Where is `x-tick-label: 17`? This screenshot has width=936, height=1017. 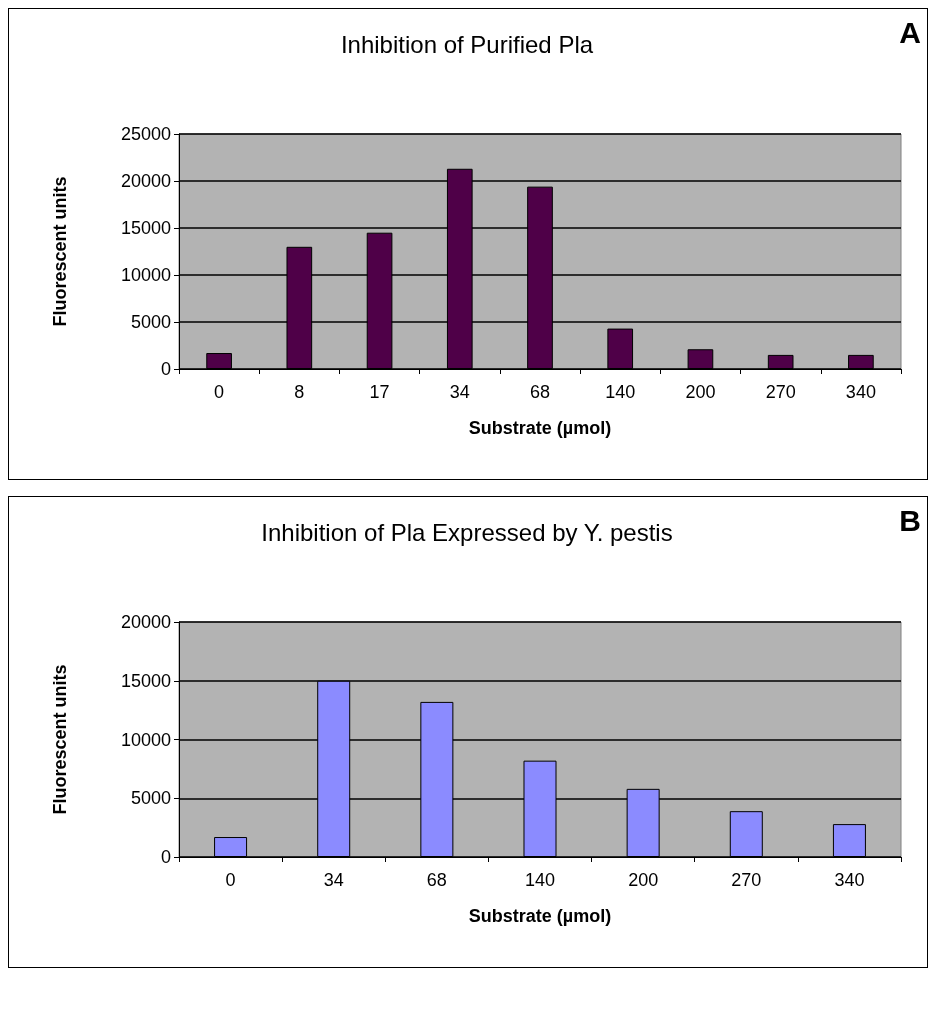
x-tick-label: 17 is located at coordinates (379, 392).